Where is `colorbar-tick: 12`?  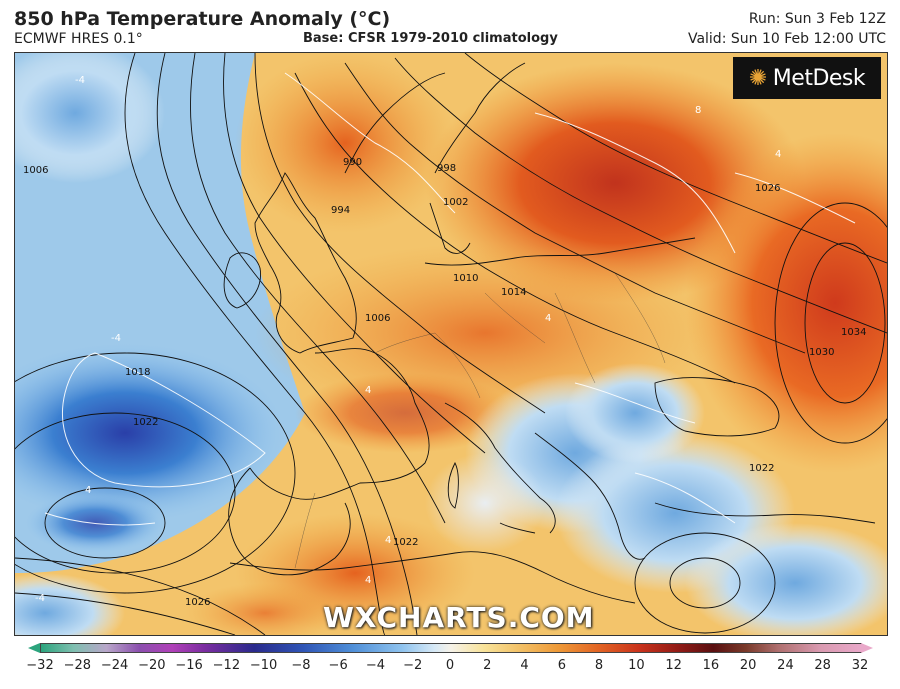
colorbar-tick: 12 is located at coordinates (673, 665).